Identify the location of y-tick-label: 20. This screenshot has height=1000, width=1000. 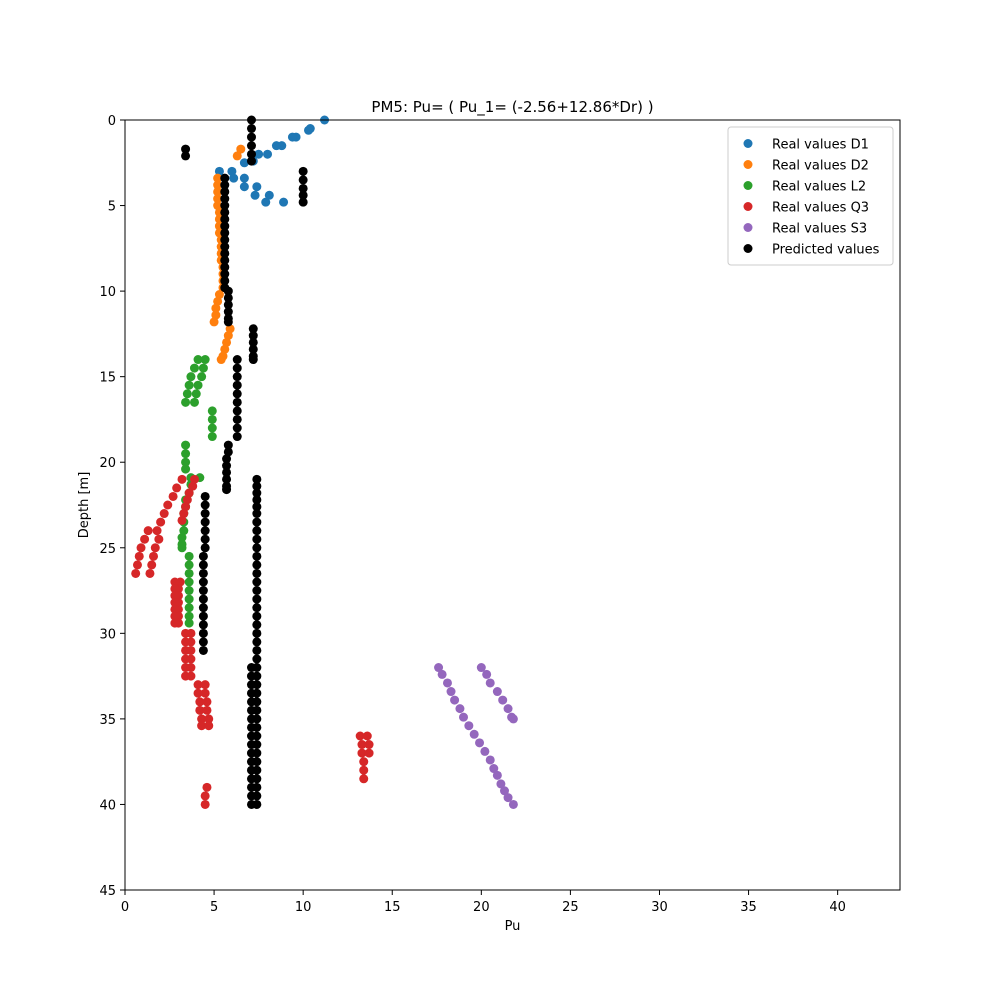
(107, 463).